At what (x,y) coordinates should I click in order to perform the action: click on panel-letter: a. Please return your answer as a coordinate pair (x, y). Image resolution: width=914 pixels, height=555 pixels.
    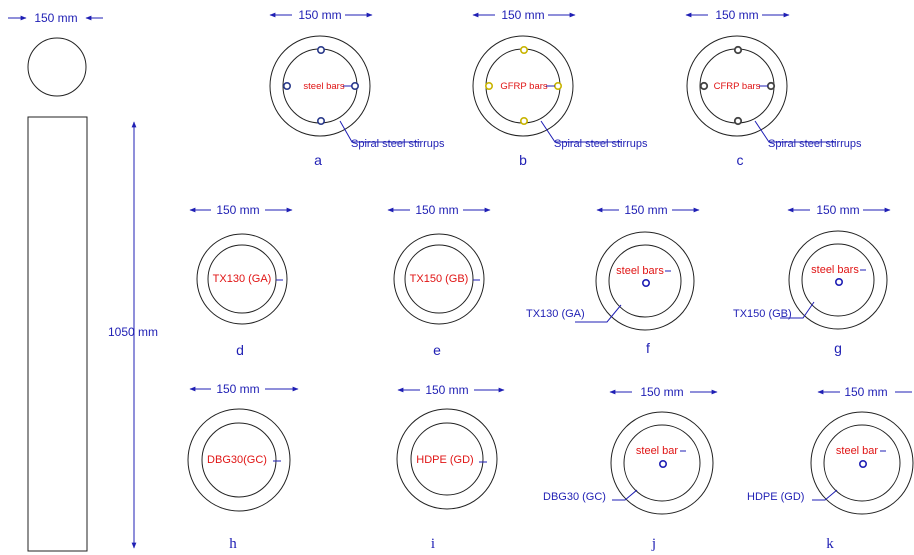
    Looking at the image, I should click on (318, 160).